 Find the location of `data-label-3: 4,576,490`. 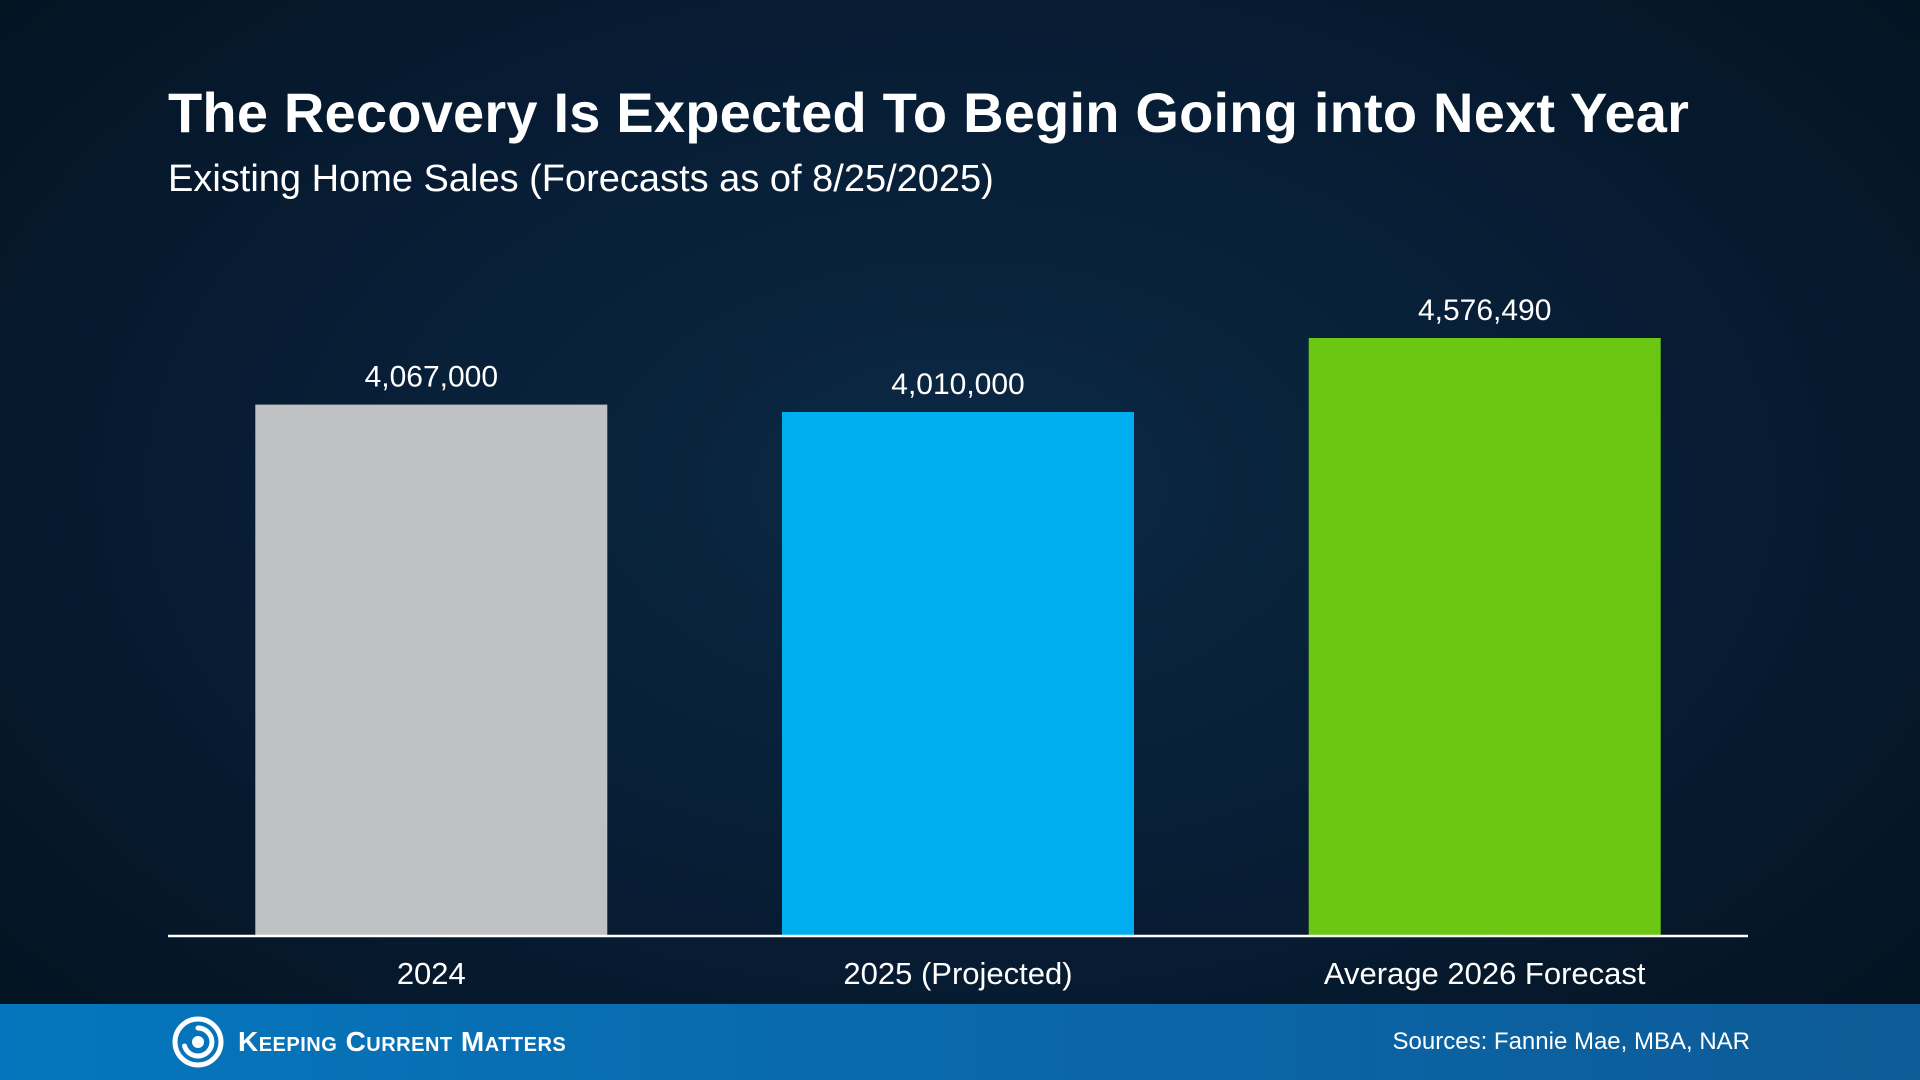

data-label-3: 4,576,490 is located at coordinates (1484, 310).